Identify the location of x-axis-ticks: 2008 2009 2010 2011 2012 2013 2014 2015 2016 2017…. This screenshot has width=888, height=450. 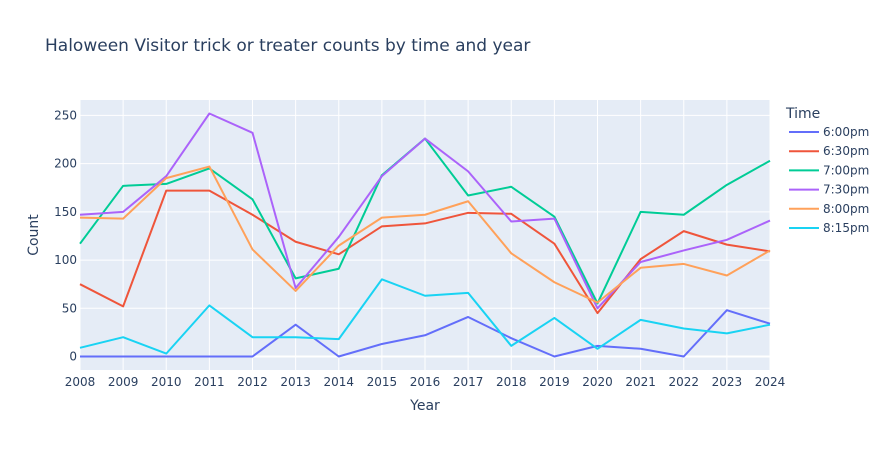
(425, 382).